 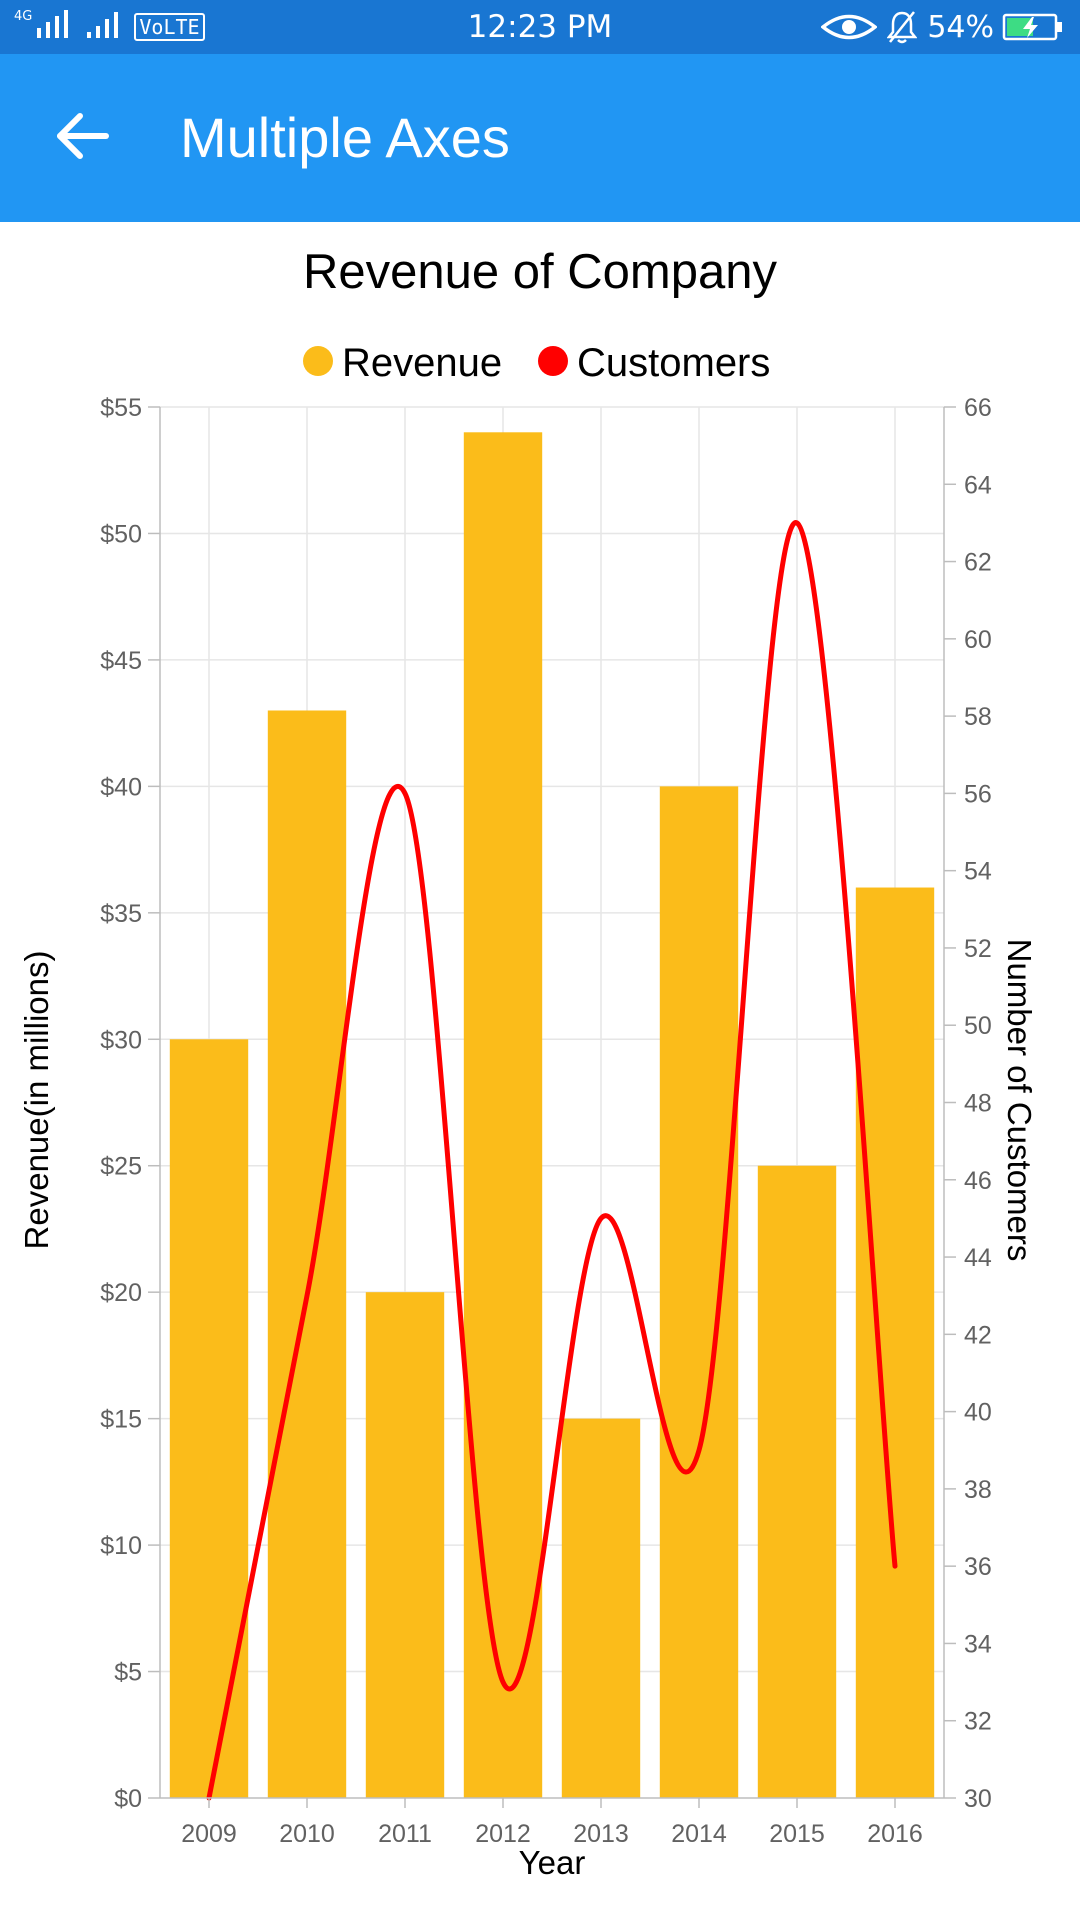 What do you see at coordinates (978, 1567) in the screenshot?
I see `secondary-axis-tick-label: 36` at bounding box center [978, 1567].